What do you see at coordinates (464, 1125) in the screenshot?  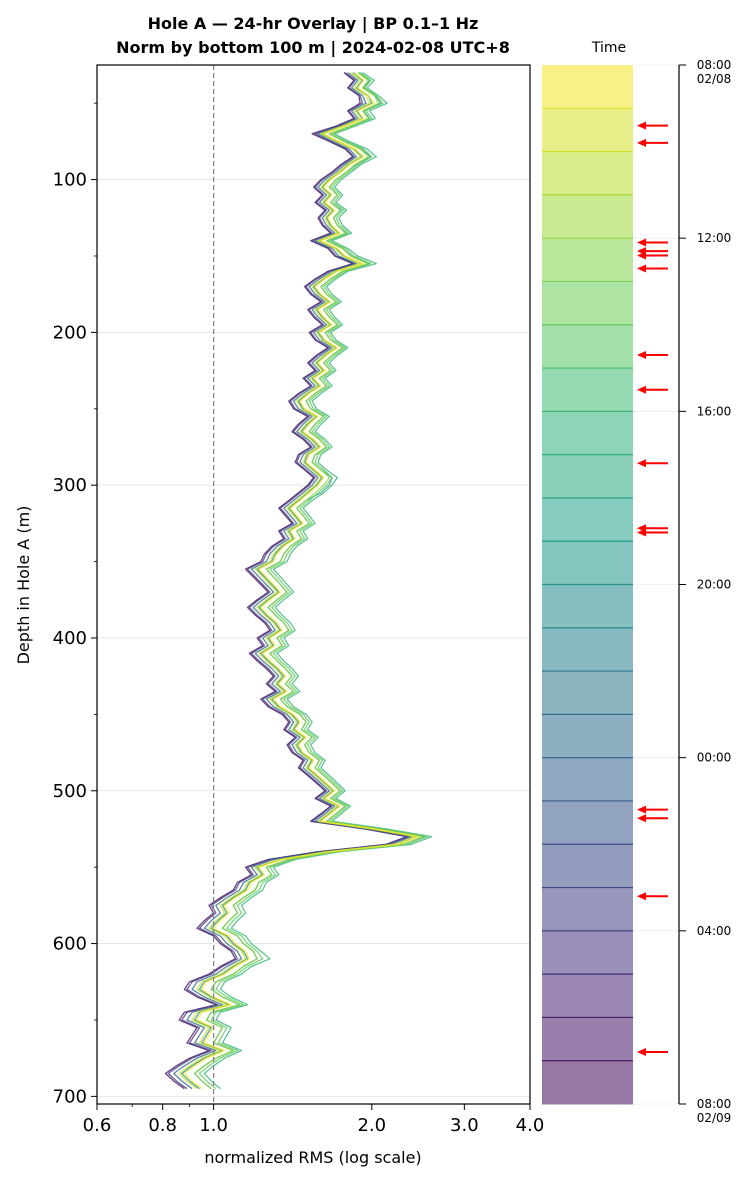 I see `x-tick-label: 3.0` at bounding box center [464, 1125].